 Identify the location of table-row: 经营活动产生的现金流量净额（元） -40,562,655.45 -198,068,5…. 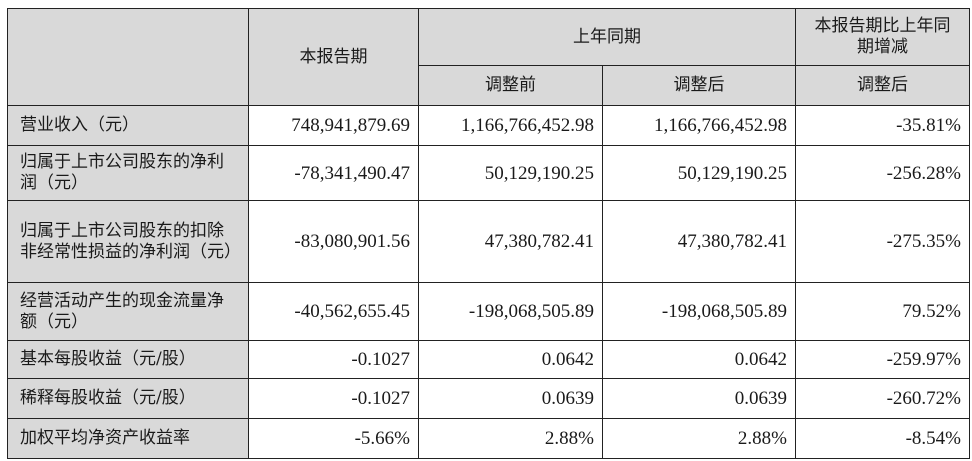
(488, 311).